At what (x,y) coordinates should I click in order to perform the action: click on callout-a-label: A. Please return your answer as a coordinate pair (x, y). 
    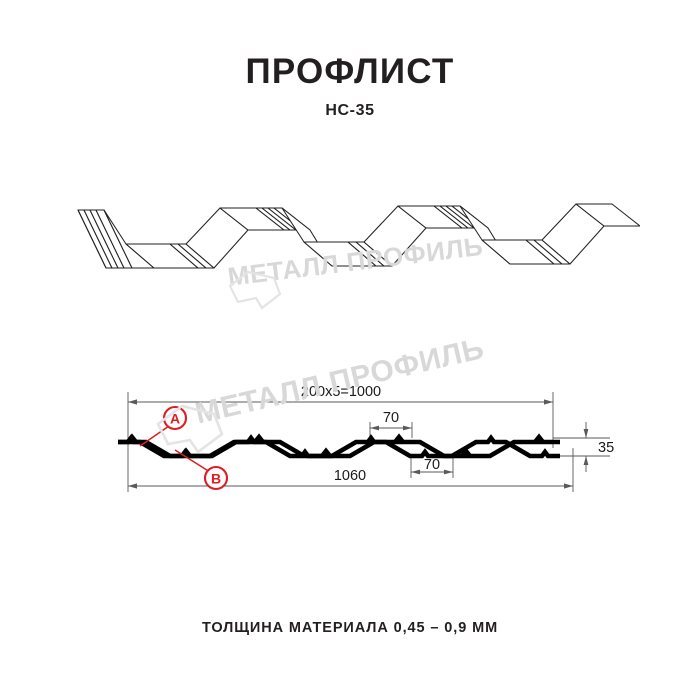
    Looking at the image, I should click on (175, 419).